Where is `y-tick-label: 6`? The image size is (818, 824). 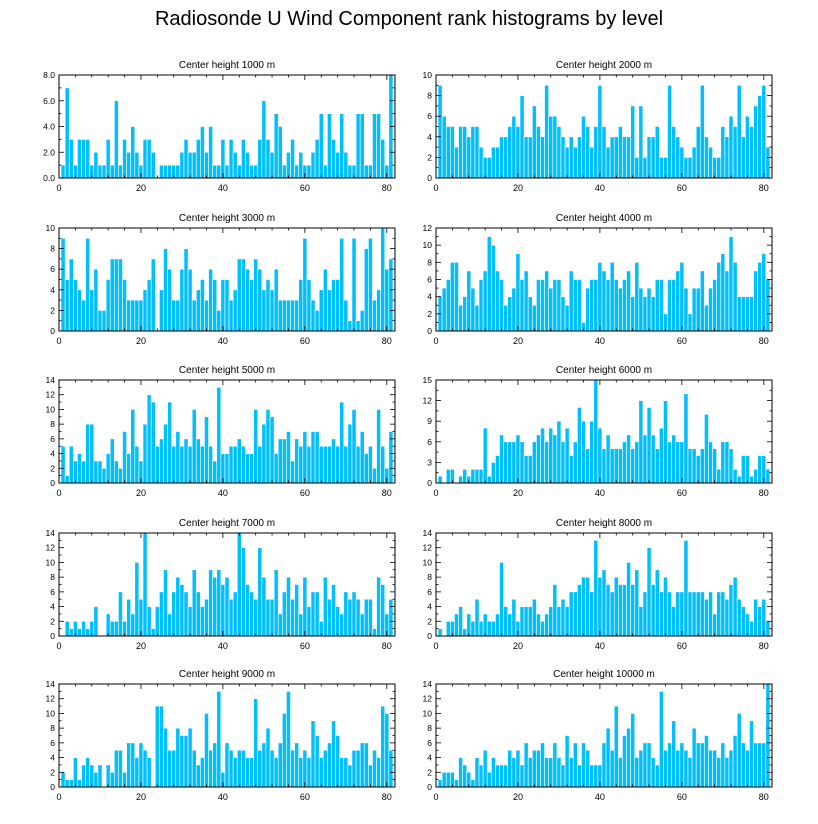
y-tick-label: 6 is located at coordinates (52, 439).